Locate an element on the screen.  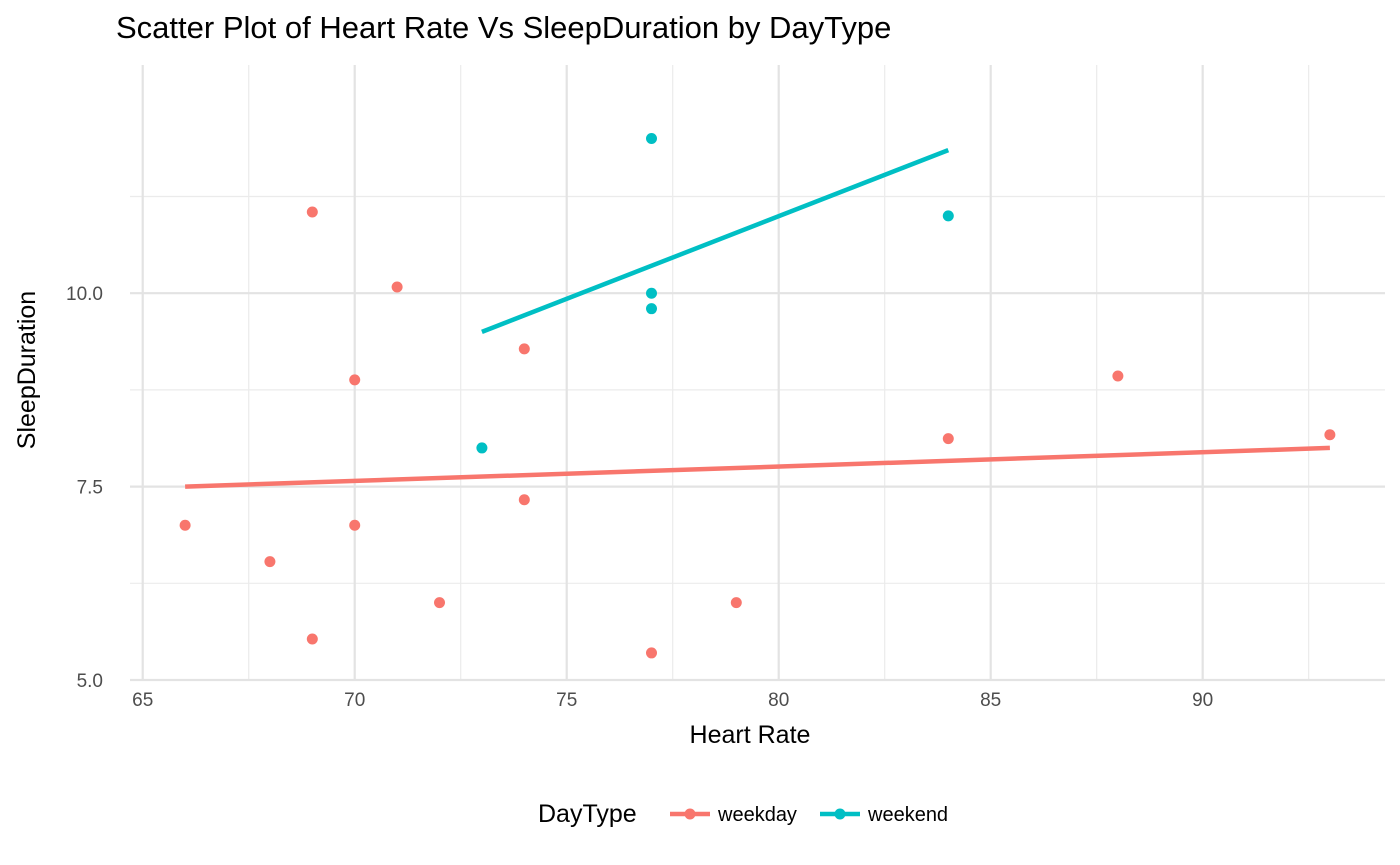
legend-key-point-weekend is located at coordinates (840, 814).